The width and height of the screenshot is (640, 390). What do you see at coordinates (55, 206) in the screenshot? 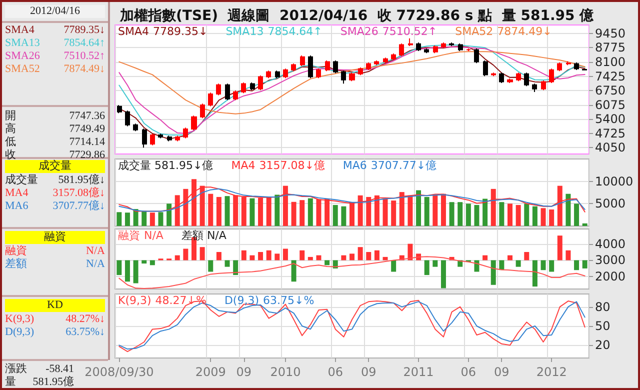
I see `text: MA6 3707.77億↓` at bounding box center [55, 206].